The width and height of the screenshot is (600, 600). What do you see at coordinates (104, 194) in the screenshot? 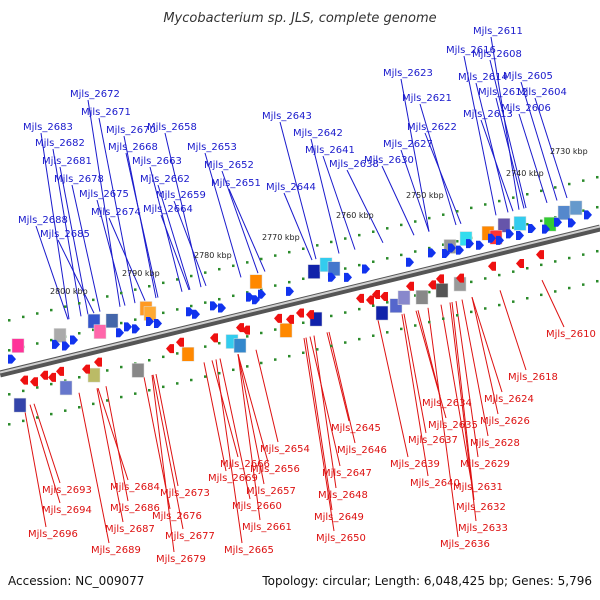
I see `gene-label: Mjls_2675` at bounding box center [104, 194].